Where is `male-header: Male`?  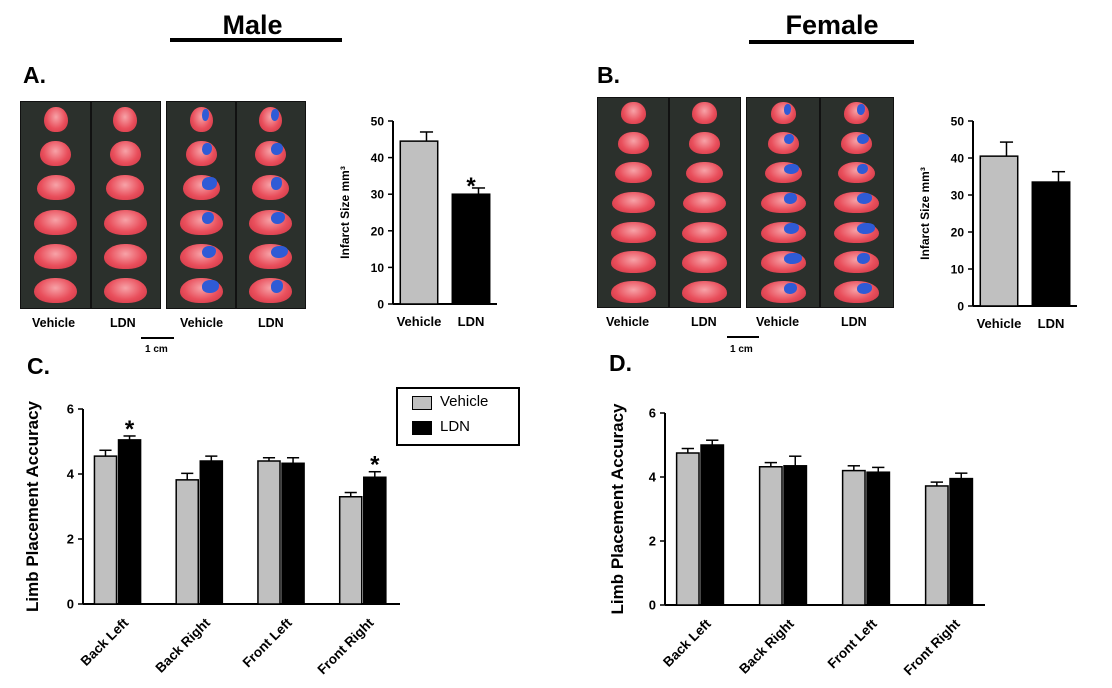
male-header: Male is located at coordinates (252, 25).